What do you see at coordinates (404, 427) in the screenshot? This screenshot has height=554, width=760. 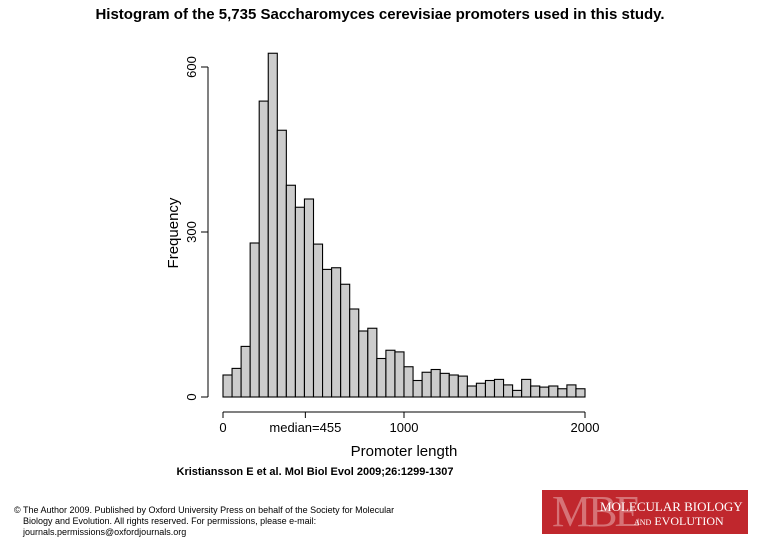 I see `x-tick-label: 1000` at bounding box center [404, 427].